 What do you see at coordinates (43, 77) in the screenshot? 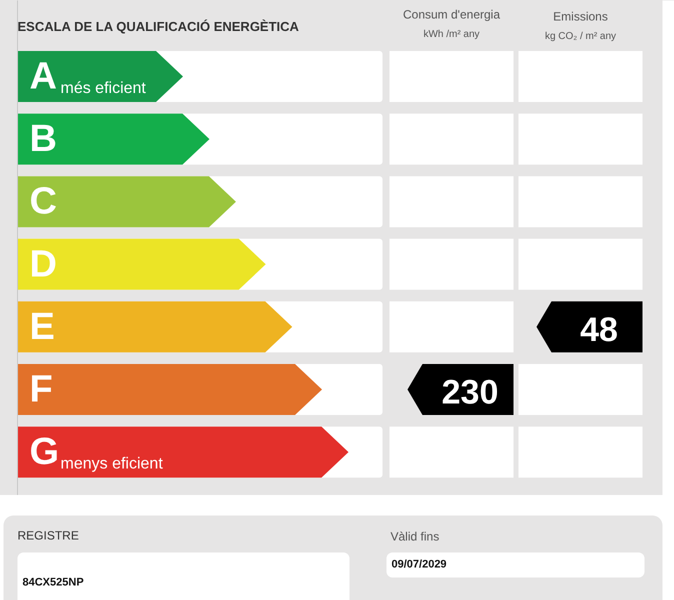
I see `y-tick-label: A` at bounding box center [43, 77].